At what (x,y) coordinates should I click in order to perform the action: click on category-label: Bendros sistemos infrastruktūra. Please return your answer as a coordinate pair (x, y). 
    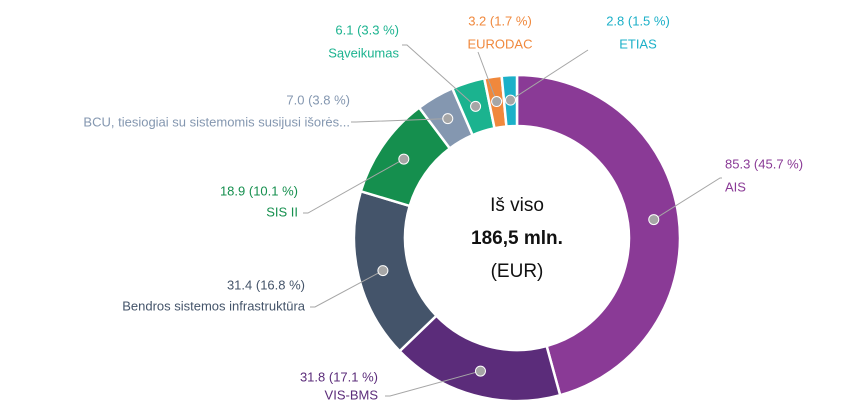
    Looking at the image, I should click on (214, 305).